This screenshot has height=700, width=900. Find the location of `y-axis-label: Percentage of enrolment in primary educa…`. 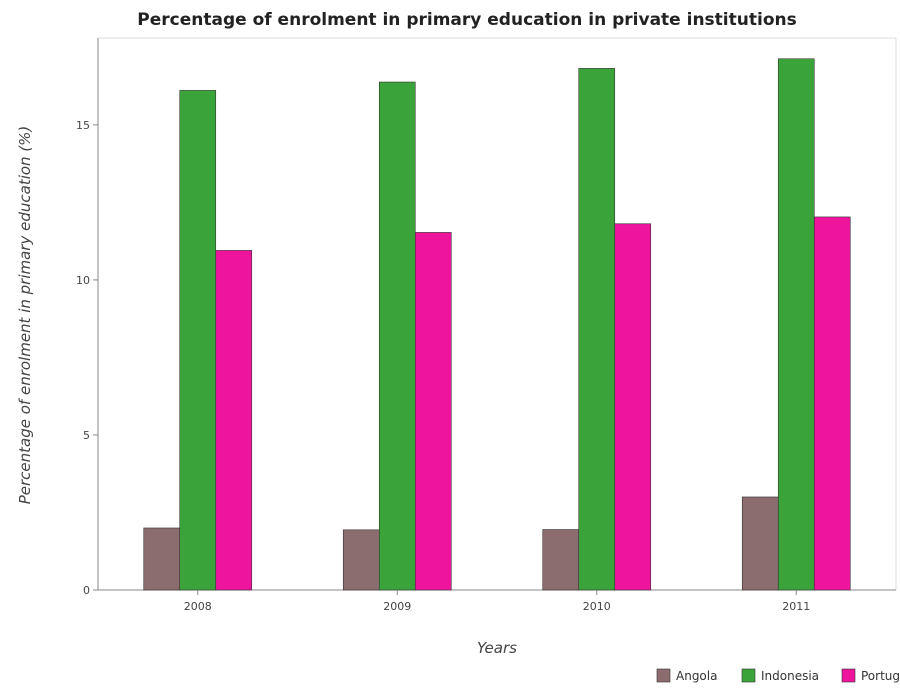

y-axis-label: Percentage of enrolment in primary educa… is located at coordinates (25, 315).